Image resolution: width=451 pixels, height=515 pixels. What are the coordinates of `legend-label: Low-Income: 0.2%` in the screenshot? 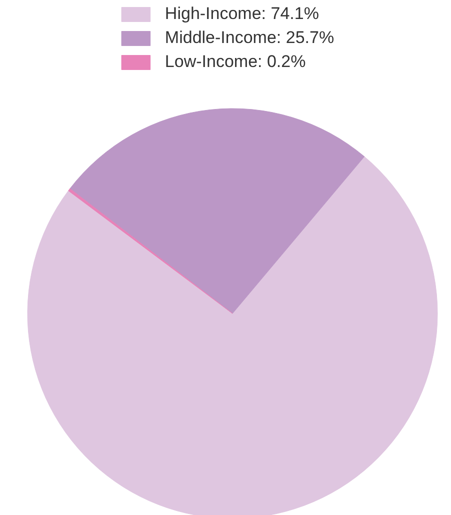 It's located at (235, 62).